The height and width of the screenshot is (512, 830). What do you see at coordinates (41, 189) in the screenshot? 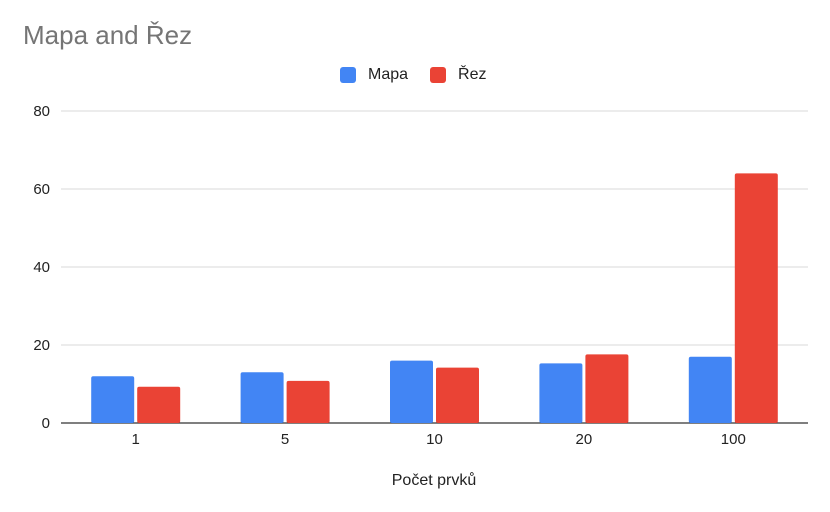
I see `y-tick-label: 60` at bounding box center [41, 189].